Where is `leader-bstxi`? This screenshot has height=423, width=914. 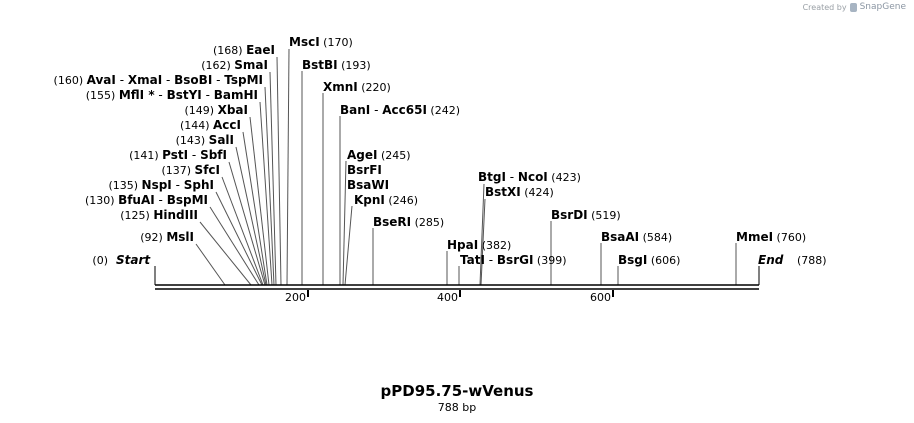 leader-bstxi is located at coordinates (483, 242).